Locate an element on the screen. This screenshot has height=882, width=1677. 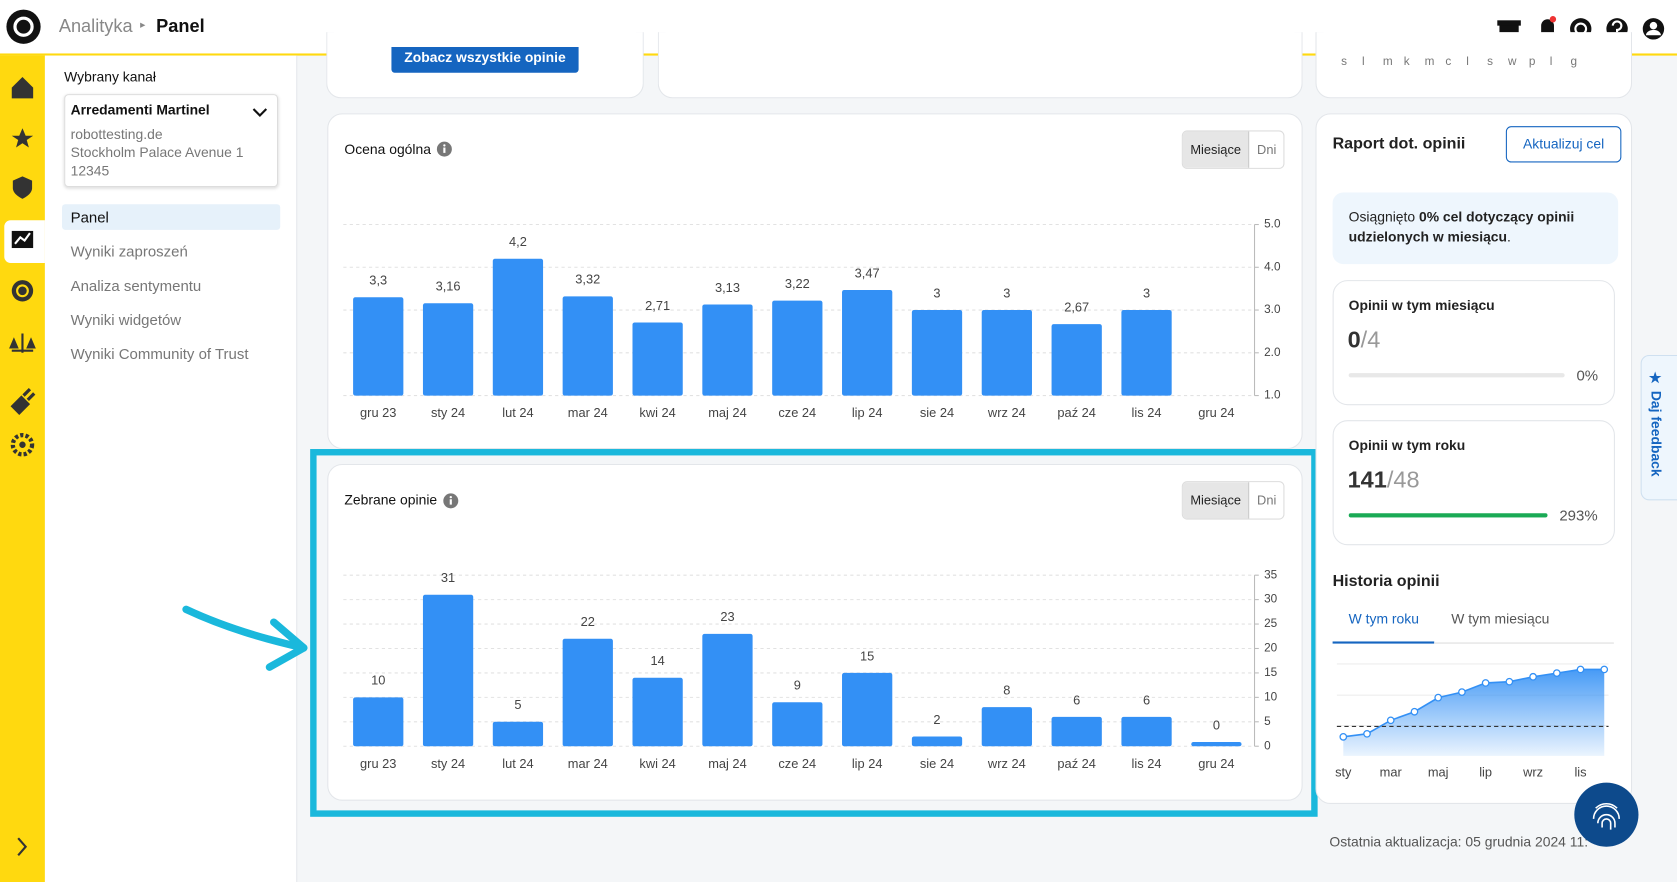
feedback-tab is located at coordinates (1658, 427).